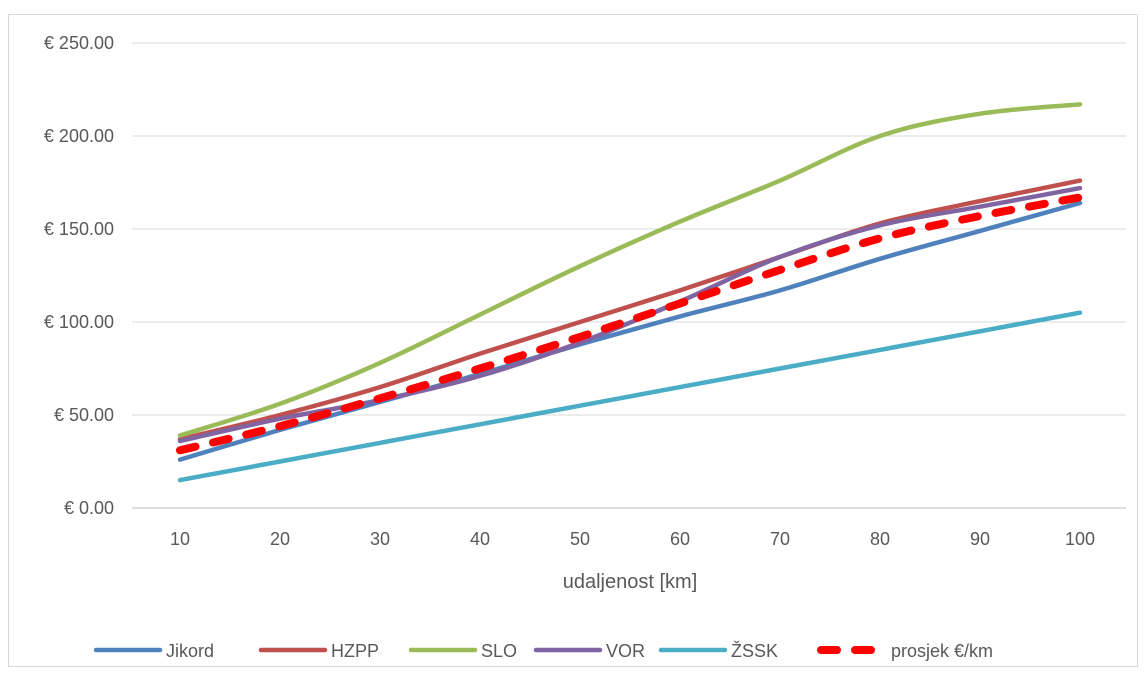 This screenshot has width=1147, height=677. What do you see at coordinates (89, 508) in the screenshot?
I see `y-tick-label: € 0.00` at bounding box center [89, 508].